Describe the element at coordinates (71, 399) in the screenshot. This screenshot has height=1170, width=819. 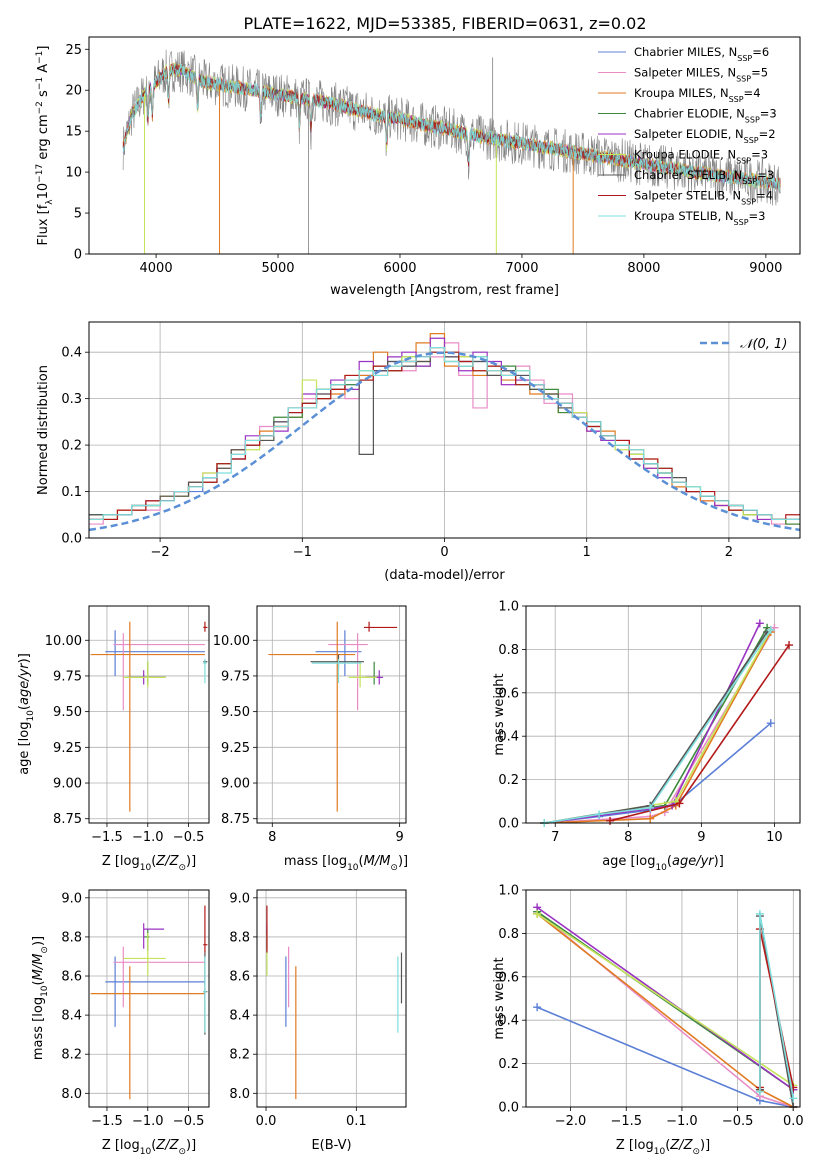
I see `y-tick-label: 0.3` at that location.